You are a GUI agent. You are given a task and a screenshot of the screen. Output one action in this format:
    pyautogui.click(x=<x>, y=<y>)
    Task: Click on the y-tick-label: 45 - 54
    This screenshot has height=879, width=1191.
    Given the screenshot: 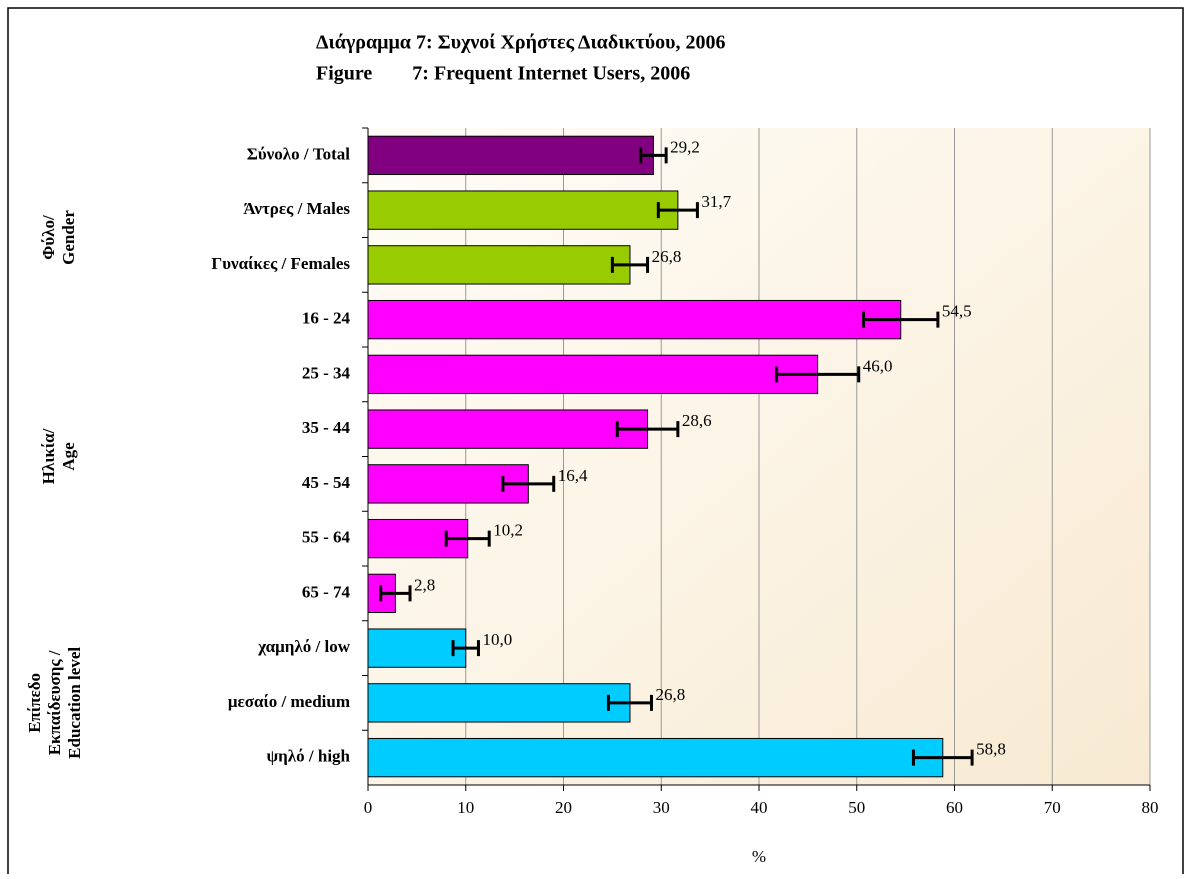 What is the action you would take?
    pyautogui.click(x=326, y=482)
    